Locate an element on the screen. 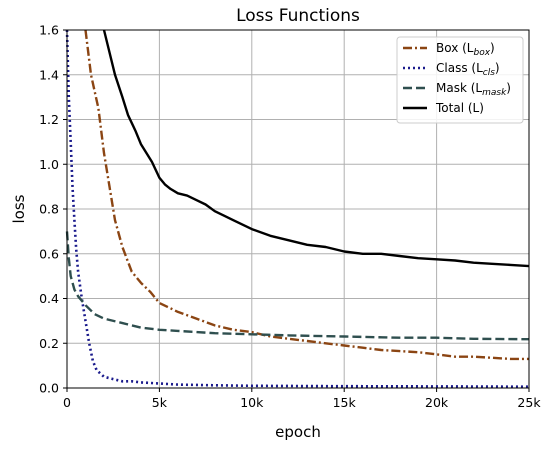  x-tick-label: 15k is located at coordinates (345, 402).